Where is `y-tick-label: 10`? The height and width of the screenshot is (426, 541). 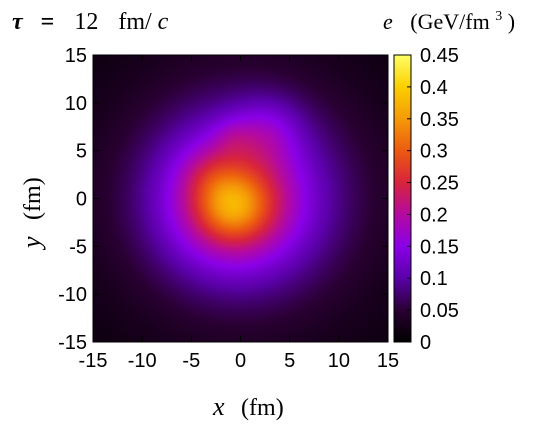 y-tick-label: 10 is located at coordinates (76, 104).